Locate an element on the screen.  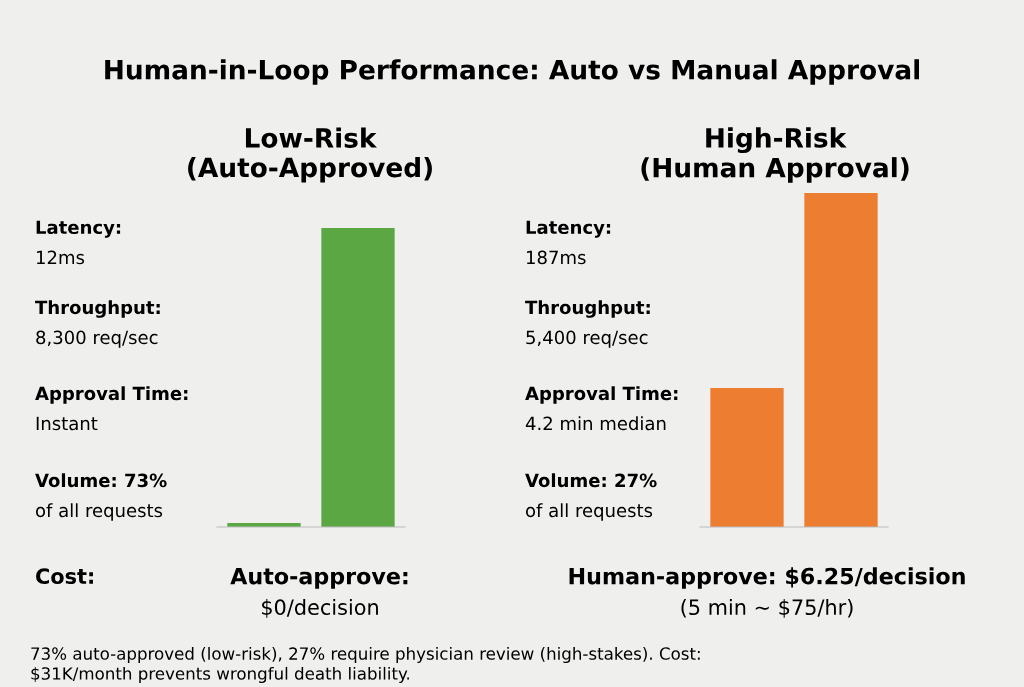
text: Auto-approve: $0/decision is located at coordinates (319, 592).